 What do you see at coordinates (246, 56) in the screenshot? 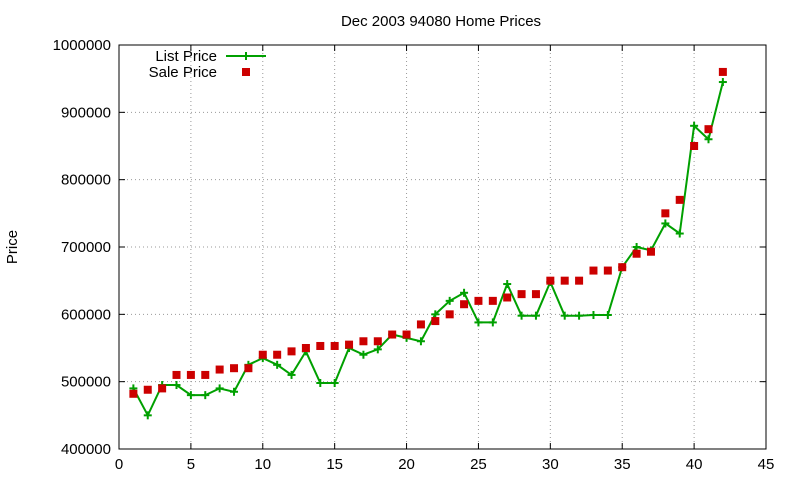
I see `legend-marker-list-price` at bounding box center [246, 56].